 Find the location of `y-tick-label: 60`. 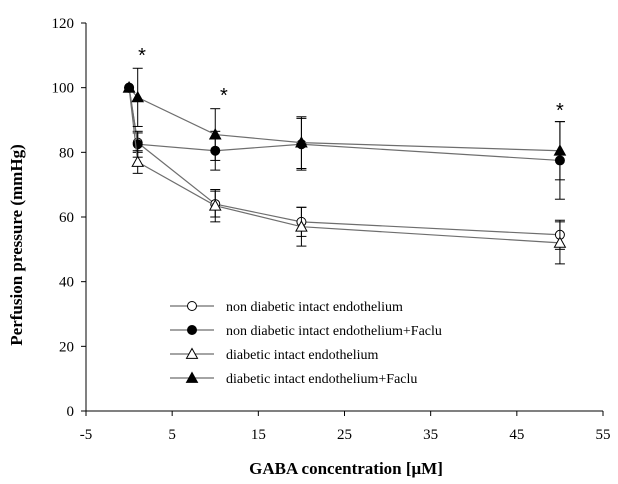

y-tick-label: 60 is located at coordinates (66, 218).